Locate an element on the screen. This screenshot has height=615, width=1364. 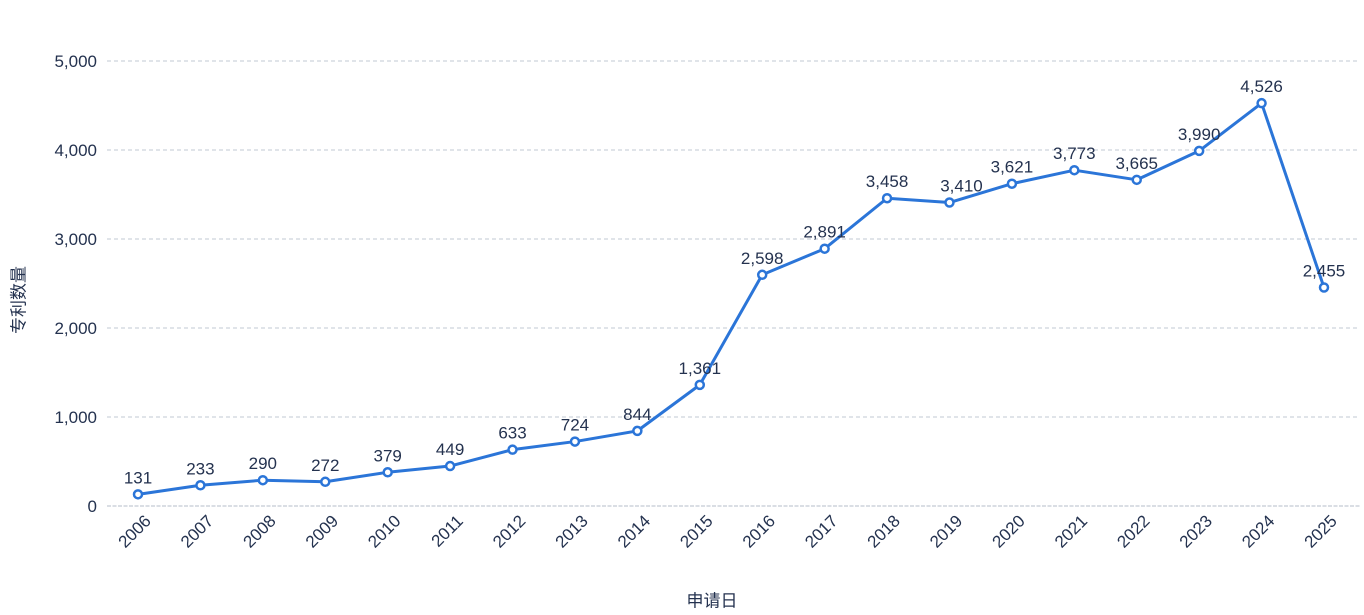
data-label: 290 is located at coordinates (263, 463).